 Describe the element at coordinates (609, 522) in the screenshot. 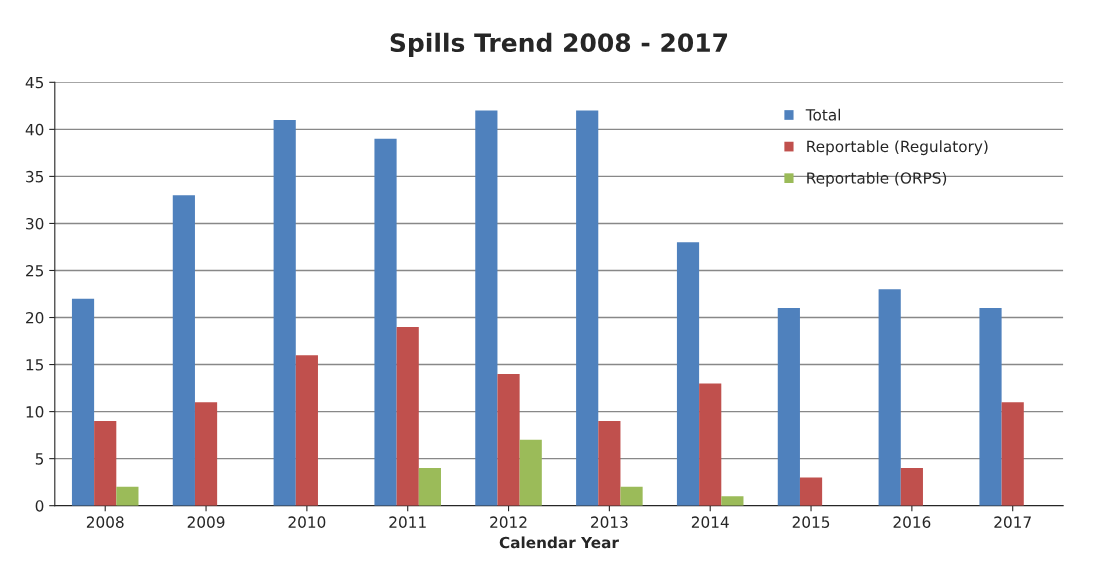

I see `x-tick-label: 2013` at that location.